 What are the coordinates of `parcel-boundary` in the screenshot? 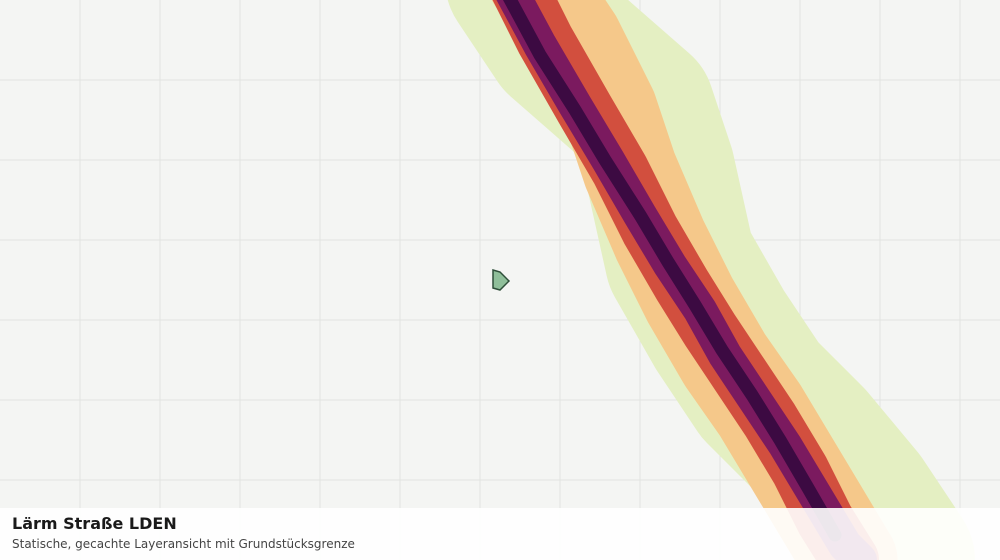 It's located at (501, 280).